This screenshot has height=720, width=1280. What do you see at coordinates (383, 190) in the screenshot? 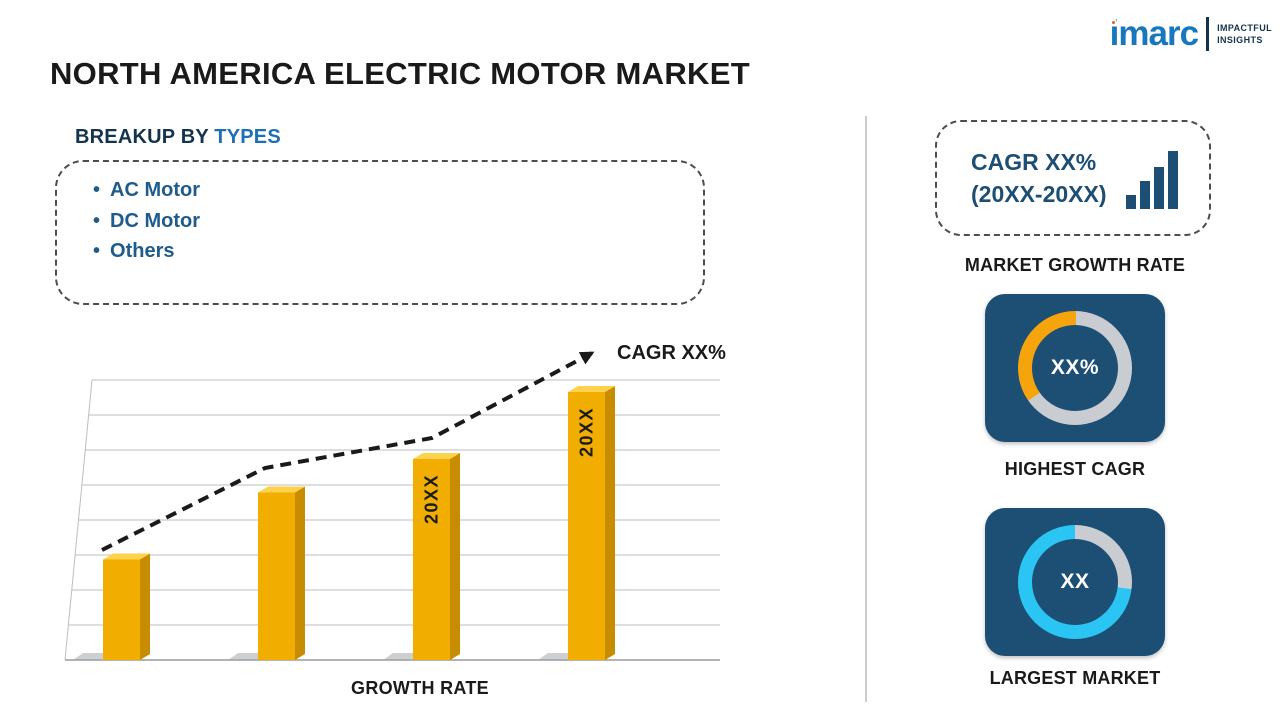
I see `list-item: • AC Motor` at bounding box center [383, 190].